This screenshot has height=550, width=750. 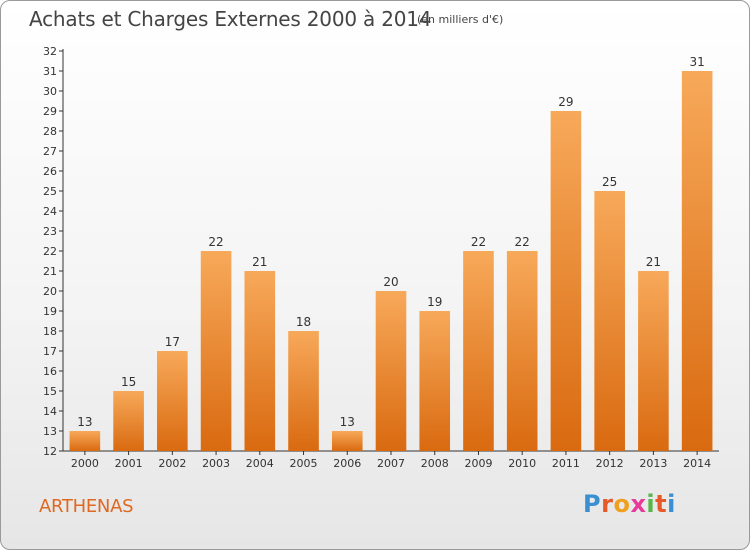 What do you see at coordinates (50, 71) in the screenshot?
I see `y-tick-label: 31` at bounding box center [50, 71].